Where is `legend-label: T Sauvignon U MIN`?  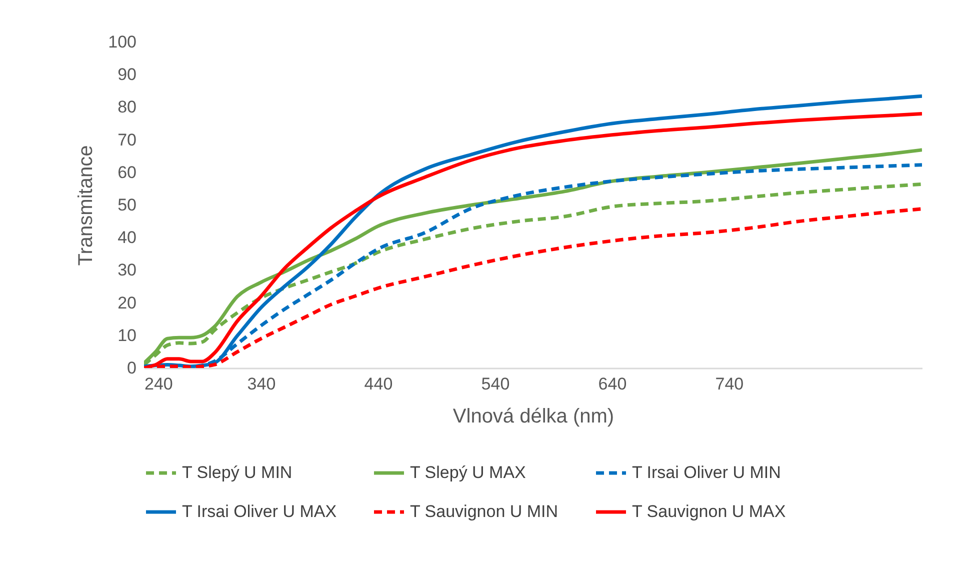 legend-label: T Sauvignon U MIN is located at coordinates (484, 511).